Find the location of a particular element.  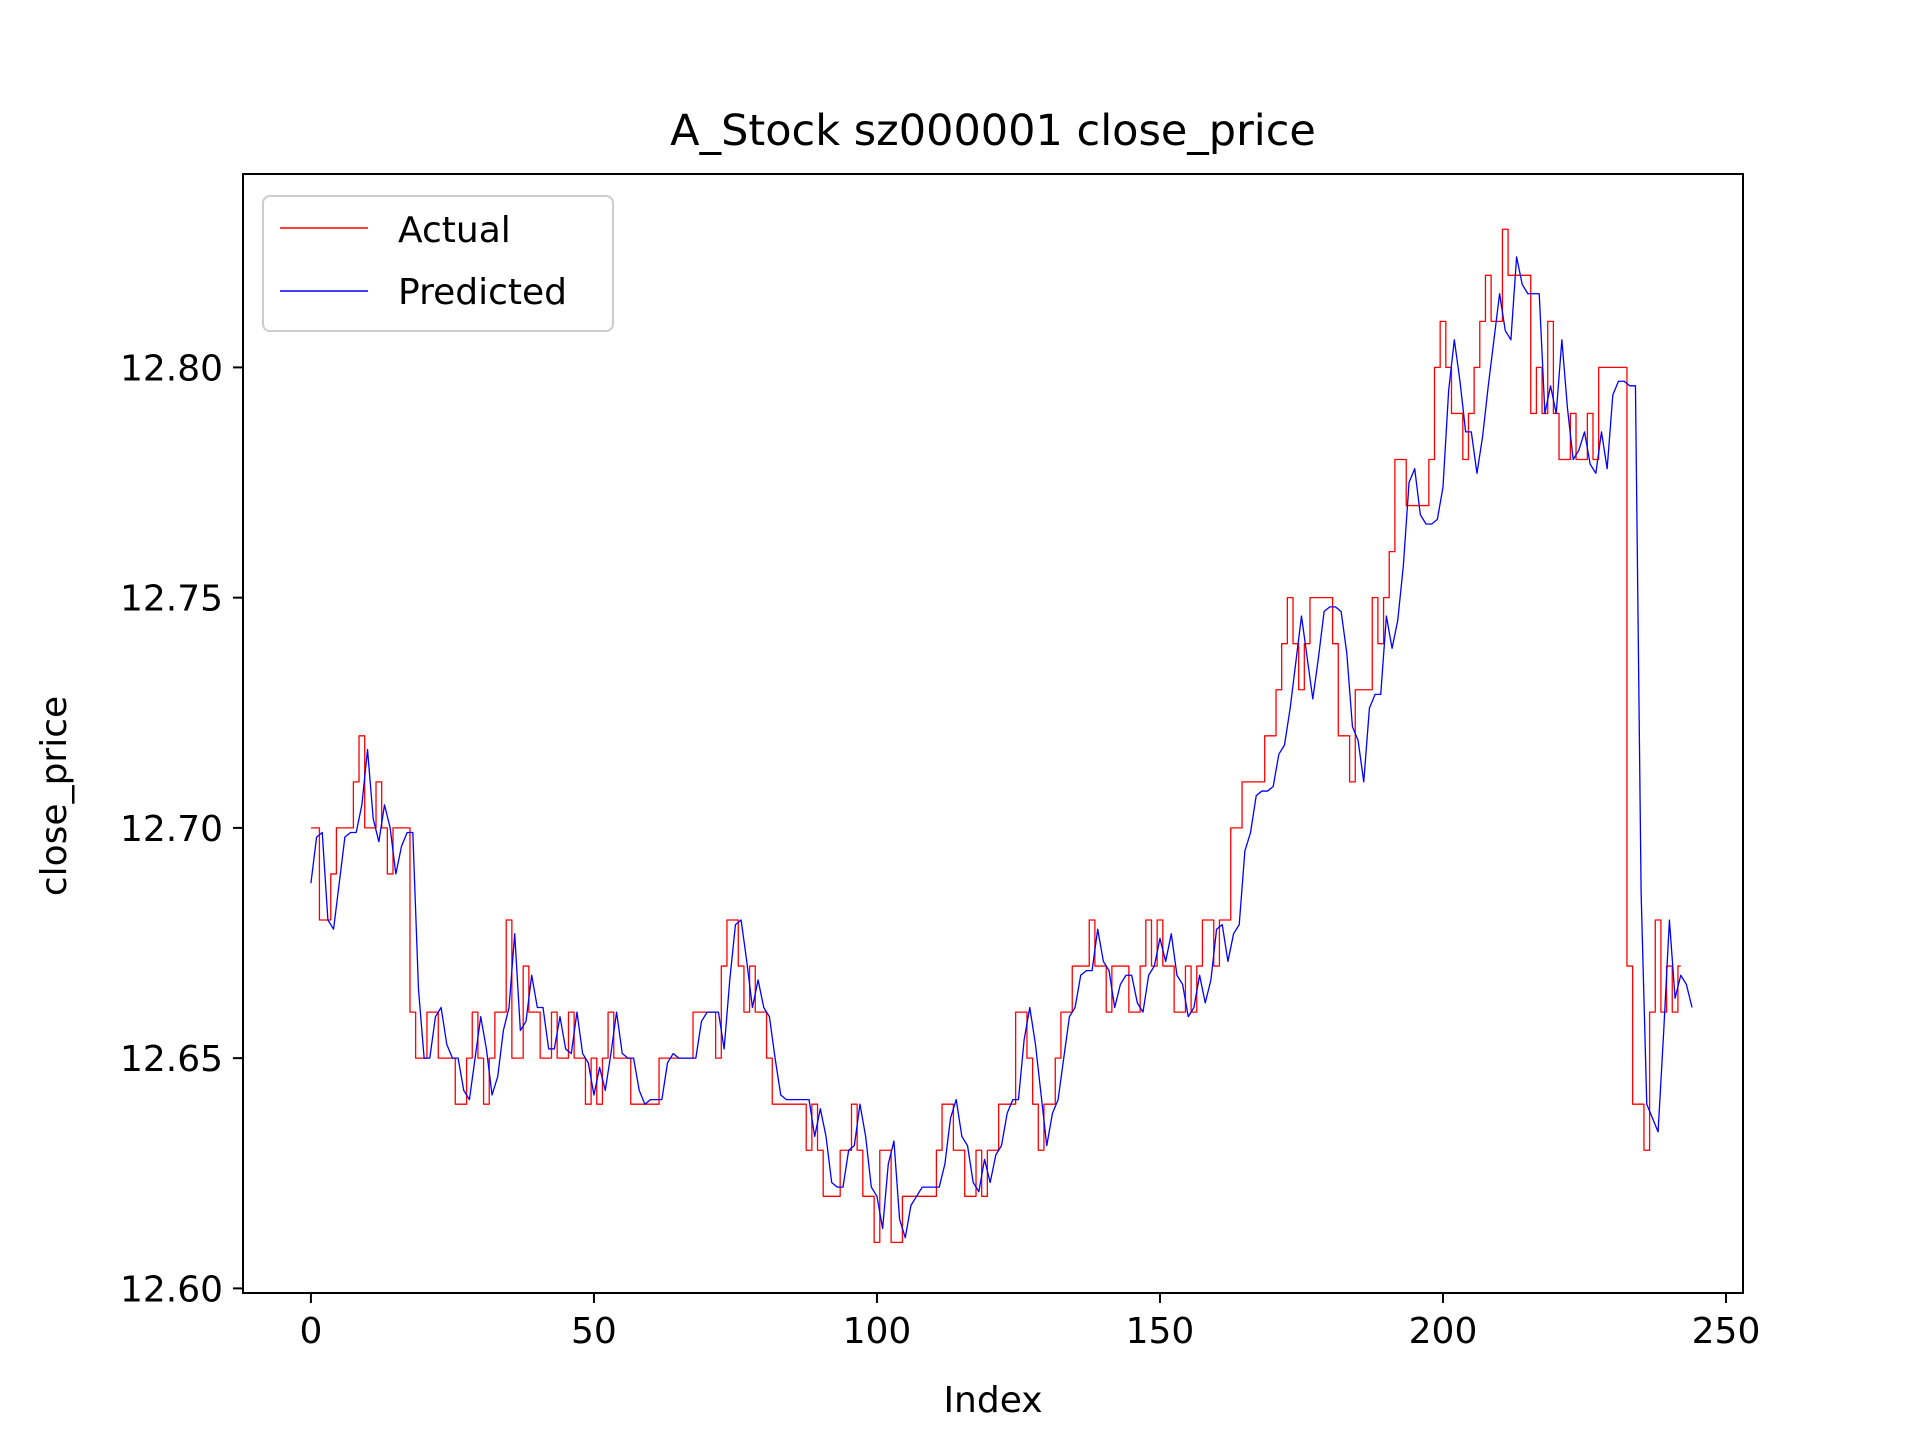

legend: Actual Predicted is located at coordinates (438, 263).